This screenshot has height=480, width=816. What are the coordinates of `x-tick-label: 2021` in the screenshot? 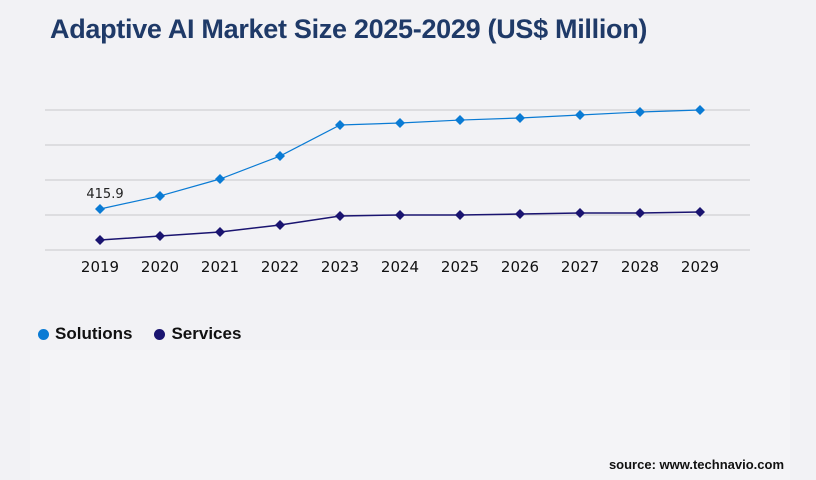 It's located at (220, 267).